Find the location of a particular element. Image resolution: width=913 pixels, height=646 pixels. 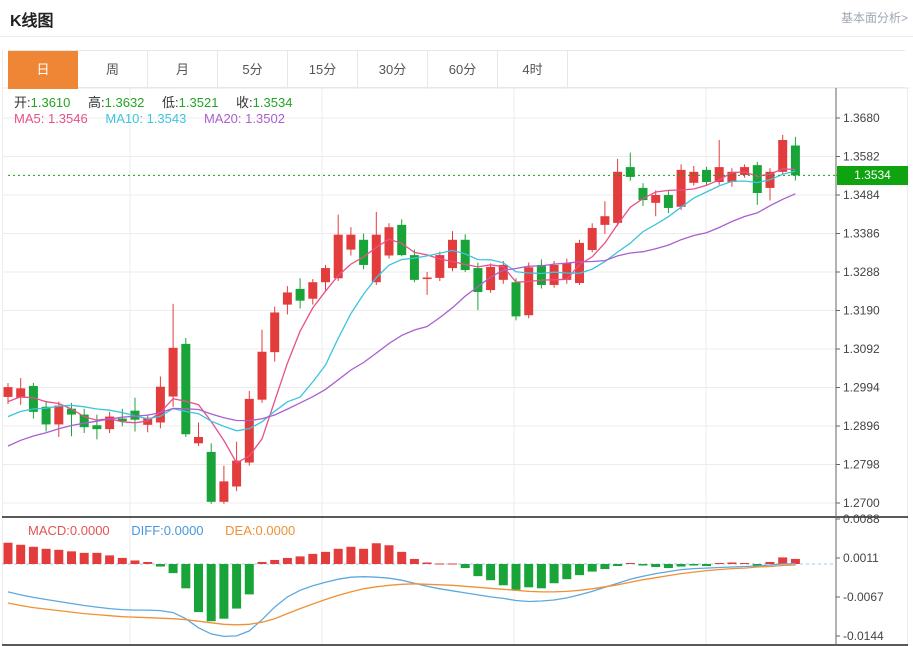

chart-left-border is located at coordinates (2, 347).